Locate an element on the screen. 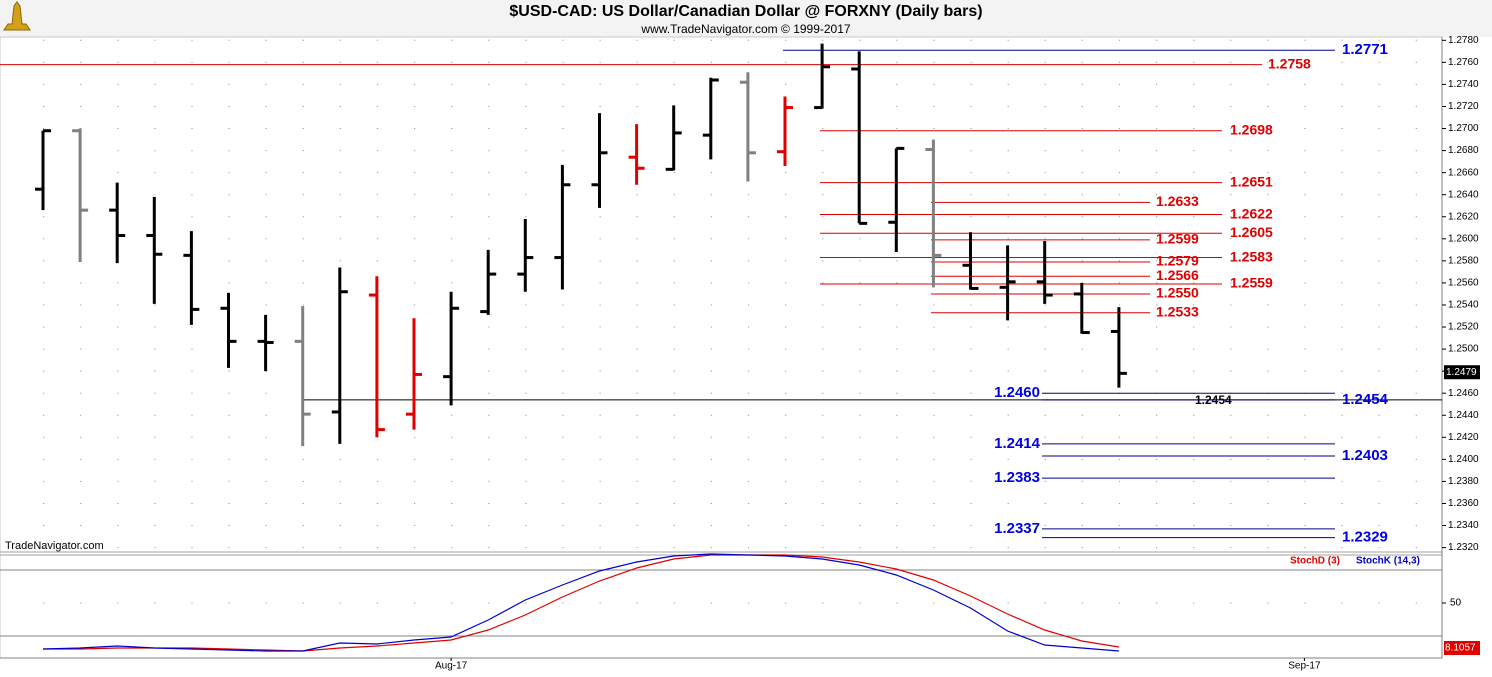 The image size is (1492, 677). level-label: 1.2771 is located at coordinates (1365, 49).